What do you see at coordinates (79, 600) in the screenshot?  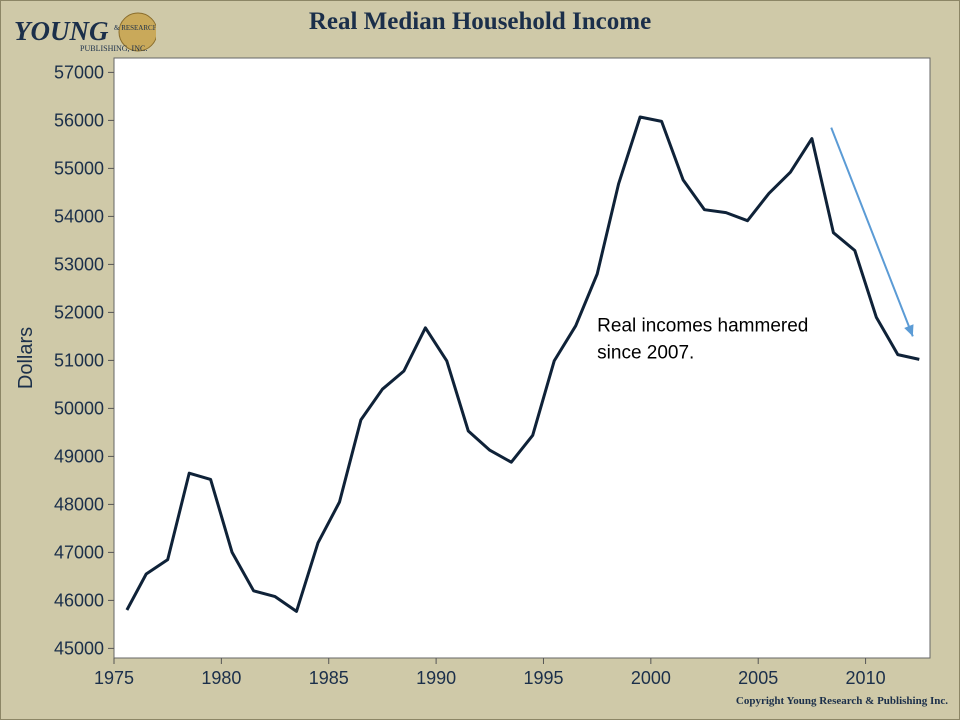 I see `y-tick-label: 46000` at bounding box center [79, 600].